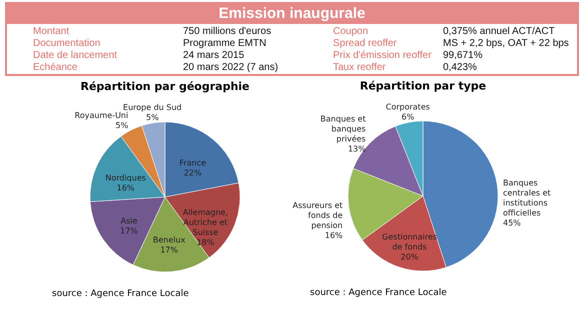 This screenshot has height=309, width=587. What do you see at coordinates (75, 56) in the screenshot?
I see `text: Date de lancement` at bounding box center [75, 56].